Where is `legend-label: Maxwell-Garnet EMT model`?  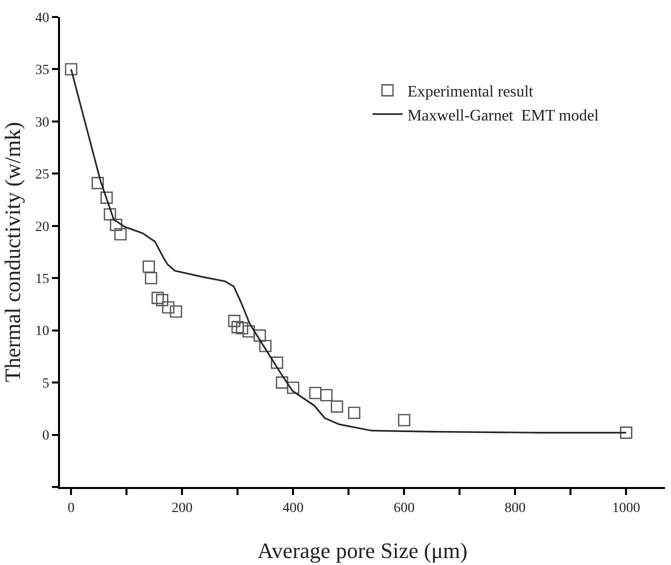 legend-label: Maxwell-Garnet EMT model is located at coordinates (504, 115).